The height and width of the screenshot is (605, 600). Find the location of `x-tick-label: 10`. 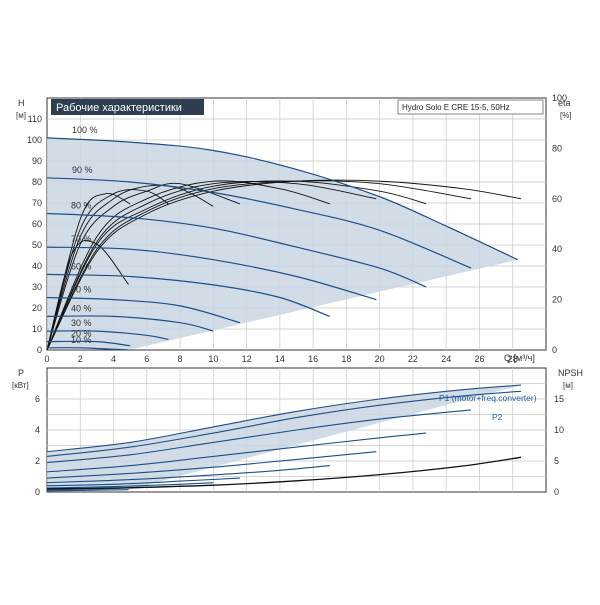

x-tick-label: 10 is located at coordinates (213, 359).